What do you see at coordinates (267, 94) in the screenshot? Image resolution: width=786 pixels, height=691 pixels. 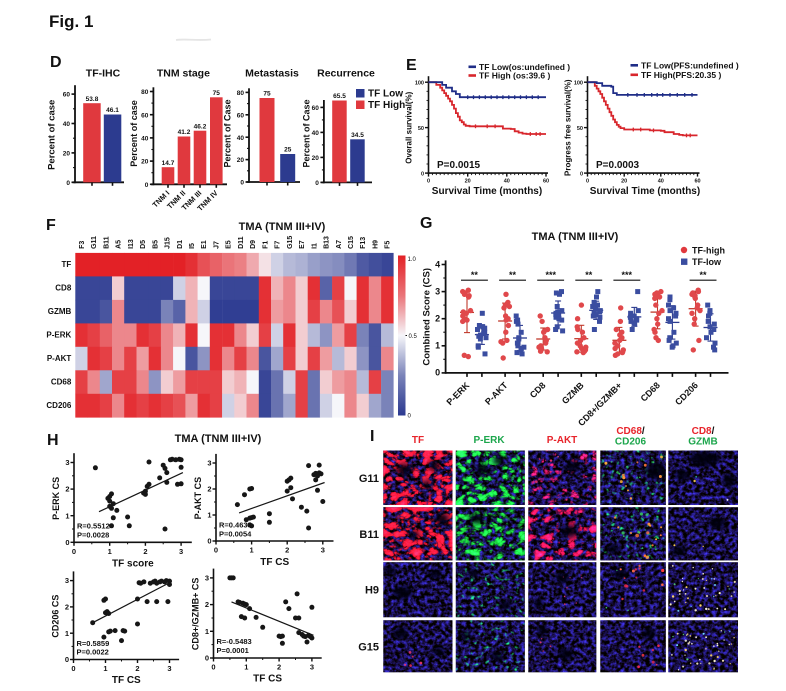 I see `svg-text: 75` at bounding box center [267, 94].